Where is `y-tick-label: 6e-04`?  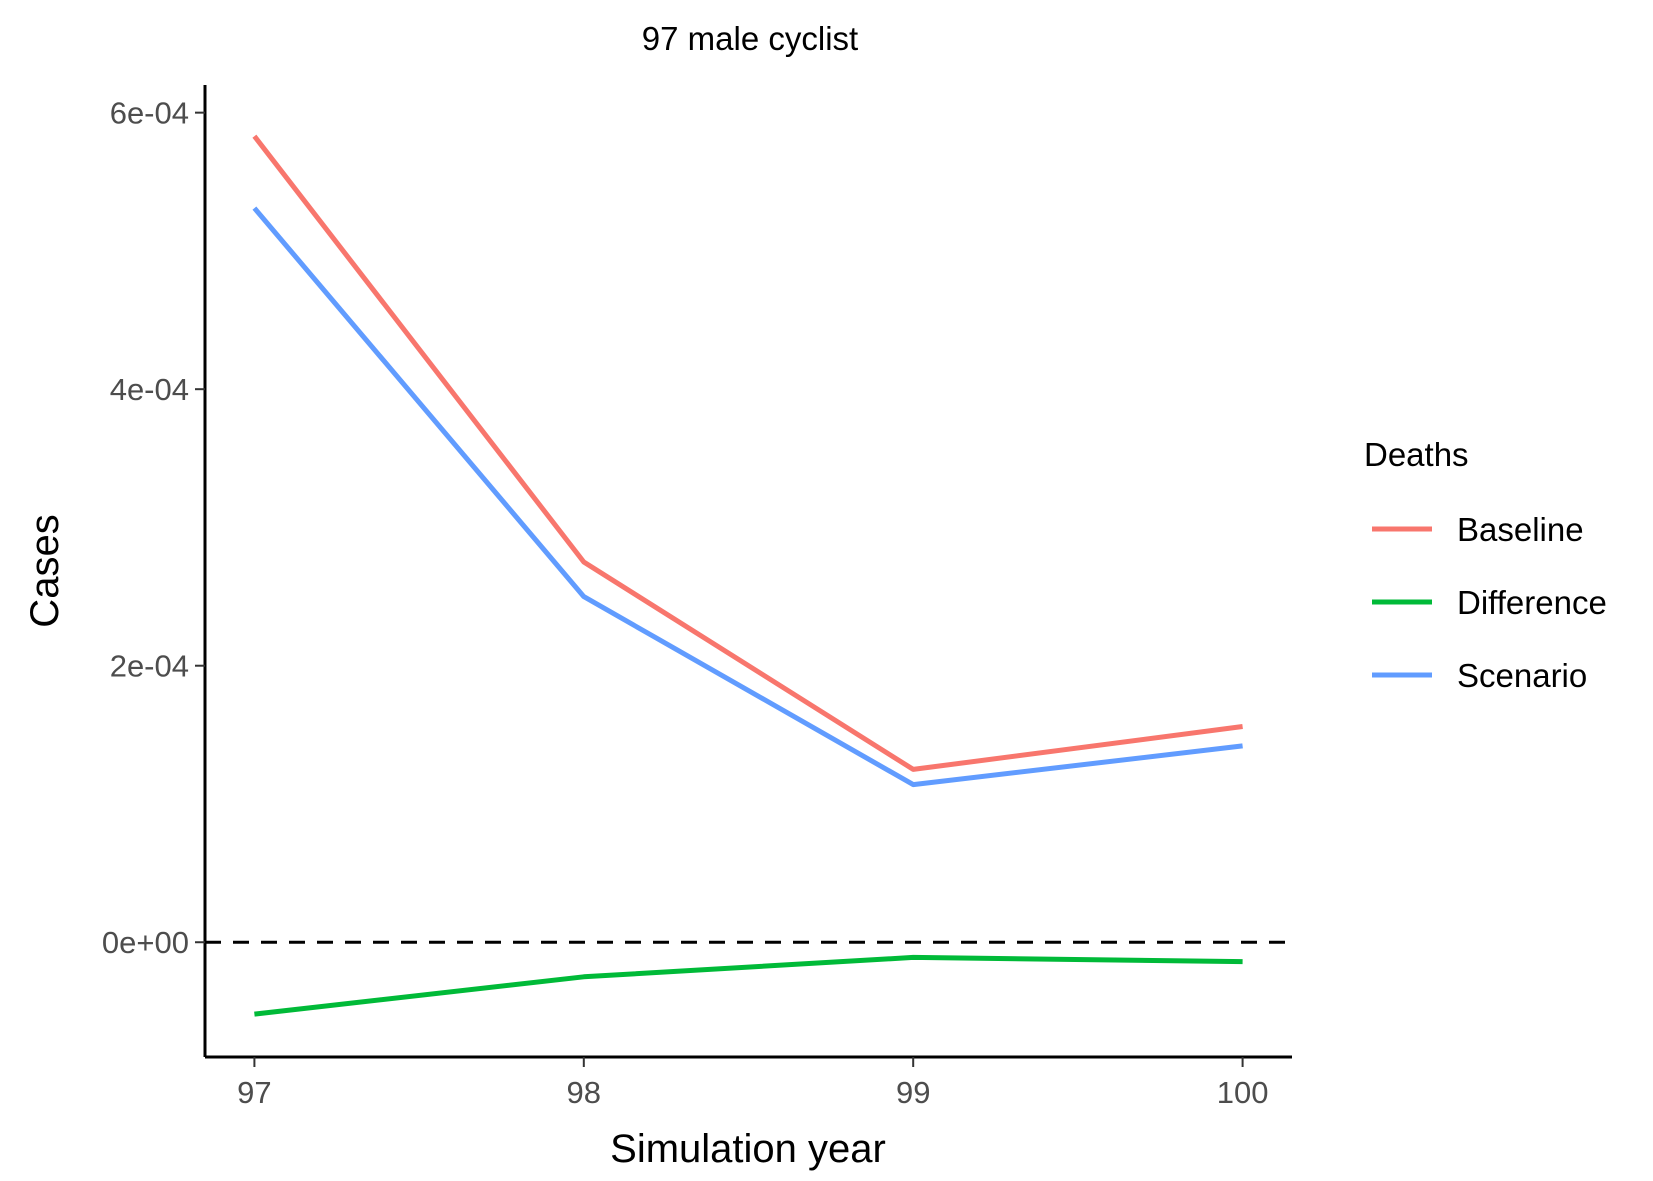
y-tick-label: 6e-04 is located at coordinates (149, 113).